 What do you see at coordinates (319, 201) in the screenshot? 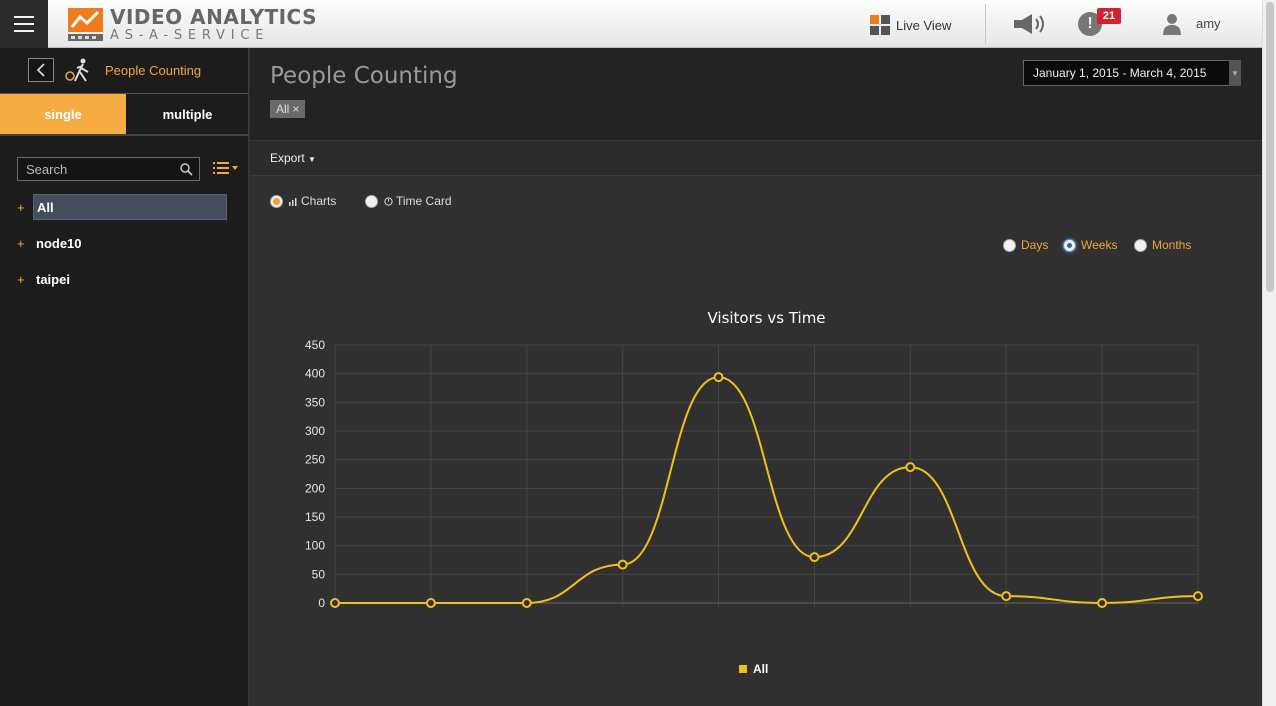
I see `charts-label: Charts` at bounding box center [319, 201].